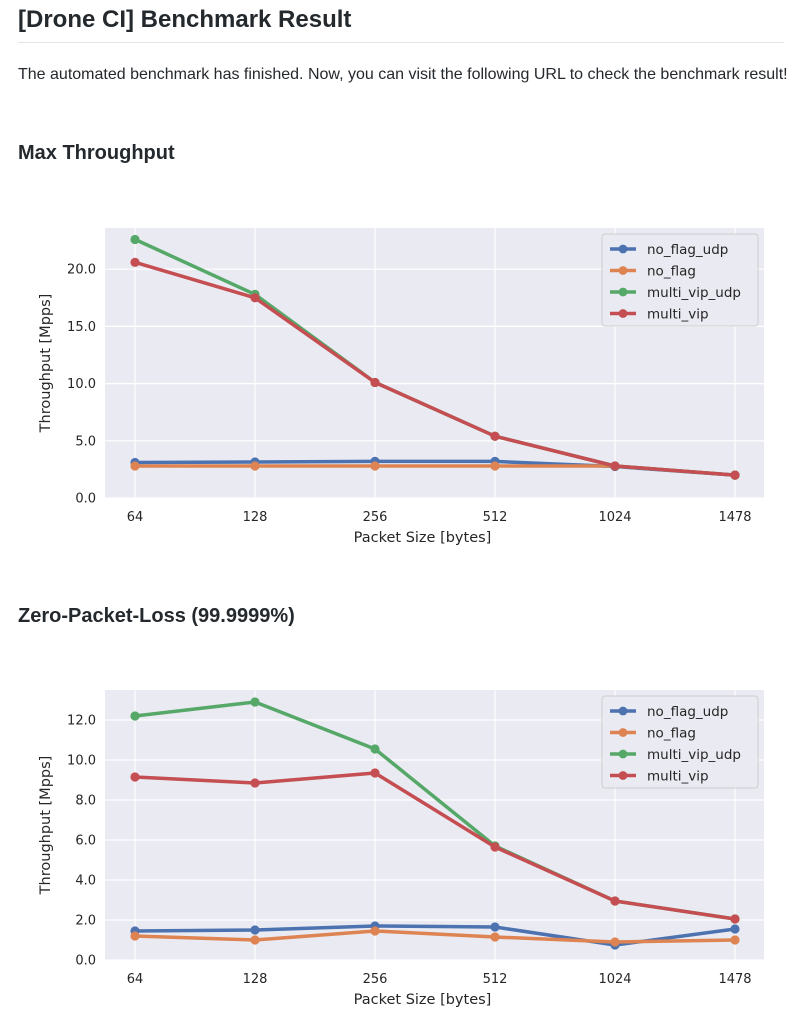 The width and height of the screenshot is (799, 1024). Describe the element at coordinates (81, 384) in the screenshot. I see `chart0-y-tick-label-2: 10.0` at that location.